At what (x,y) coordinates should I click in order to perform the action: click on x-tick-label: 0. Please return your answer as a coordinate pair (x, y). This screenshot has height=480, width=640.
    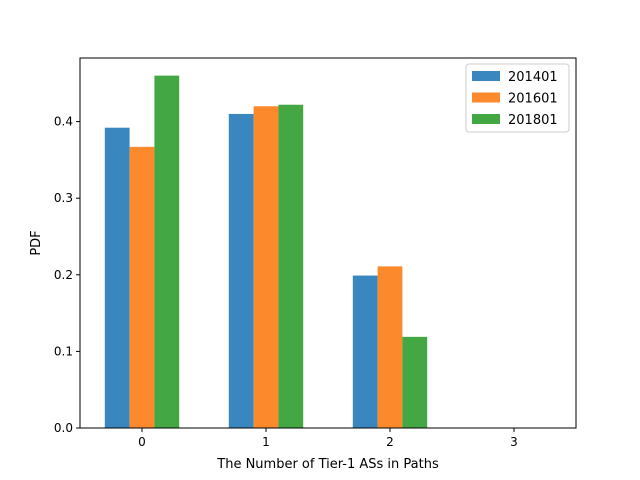
    Looking at the image, I should click on (142, 442).